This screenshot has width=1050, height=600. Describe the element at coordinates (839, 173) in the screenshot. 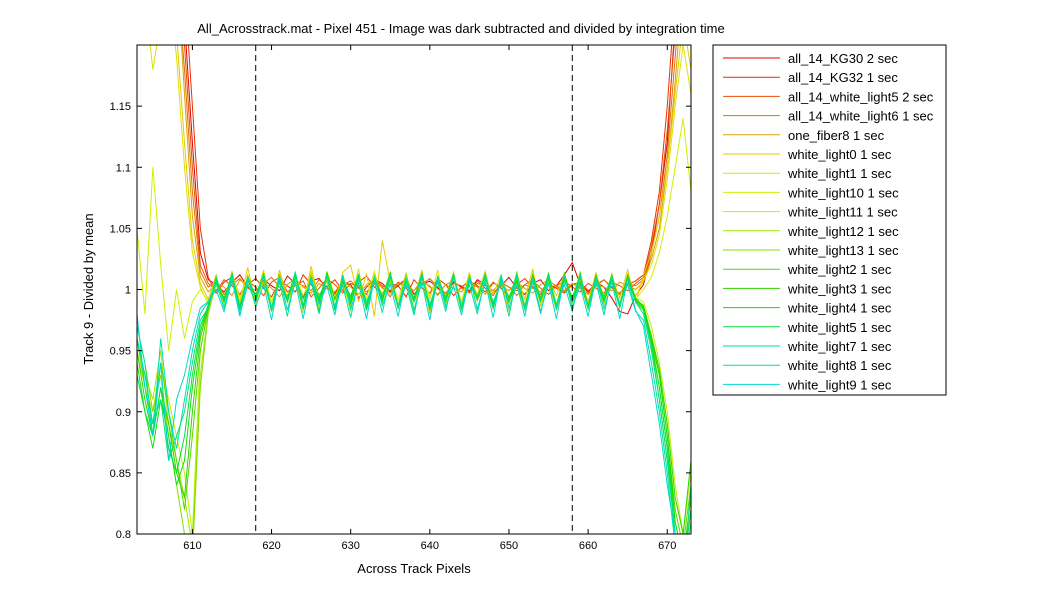

I see `legend-label: white_light1 1 sec` at that location.